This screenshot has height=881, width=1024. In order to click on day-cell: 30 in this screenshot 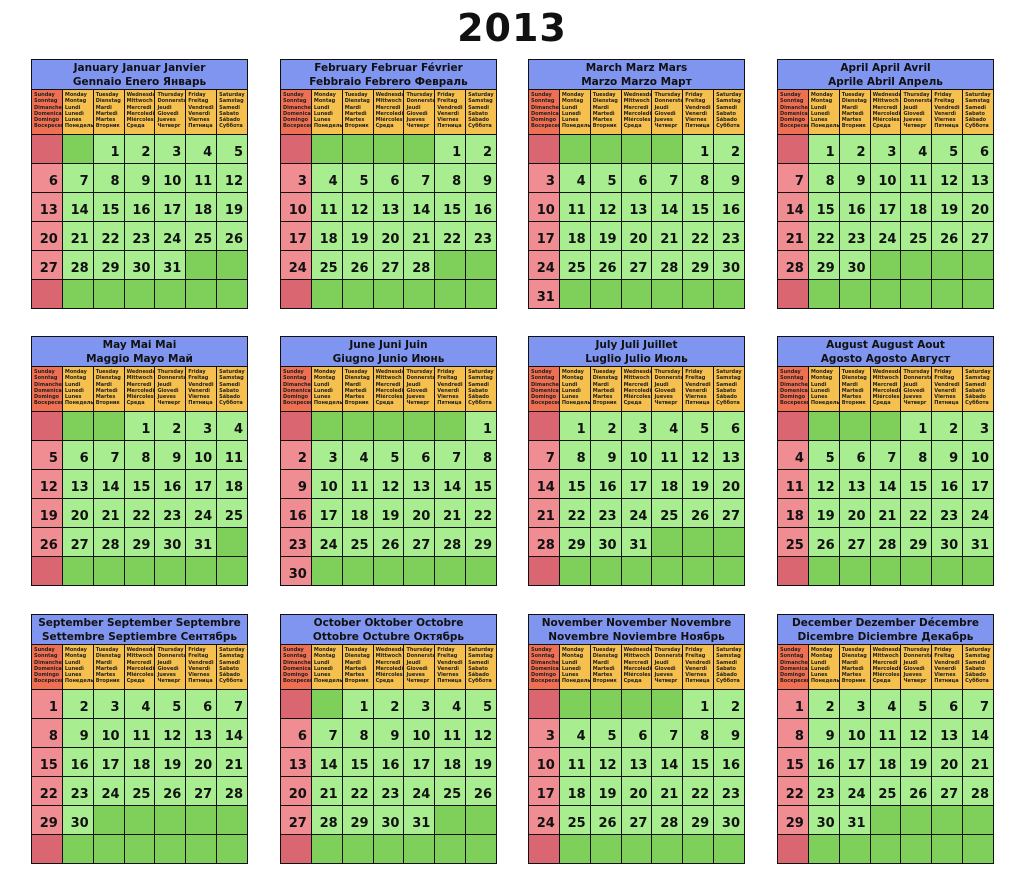, I will do `click(606, 542)`.